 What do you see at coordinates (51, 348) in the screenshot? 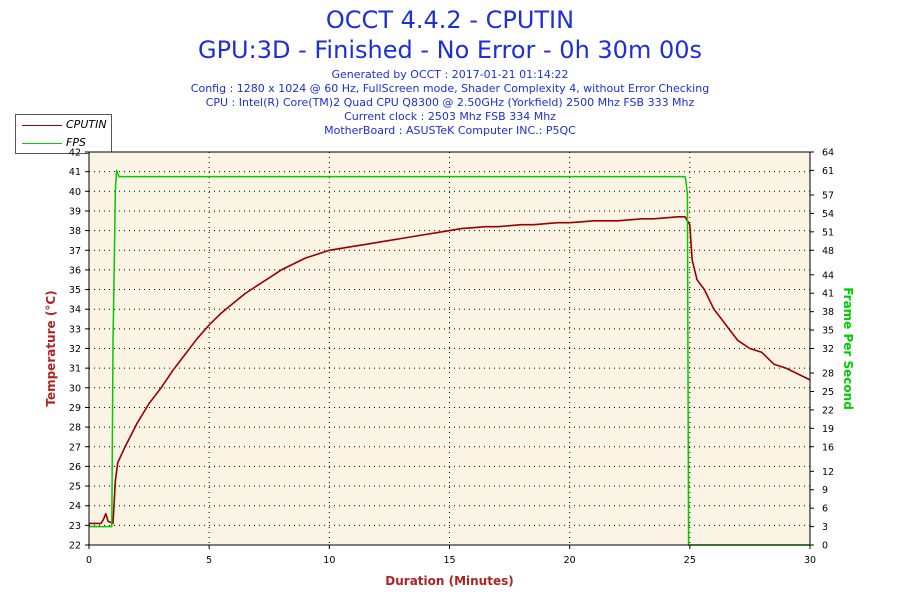
I see `y-axis-label: Temperature (°C)` at bounding box center [51, 348].